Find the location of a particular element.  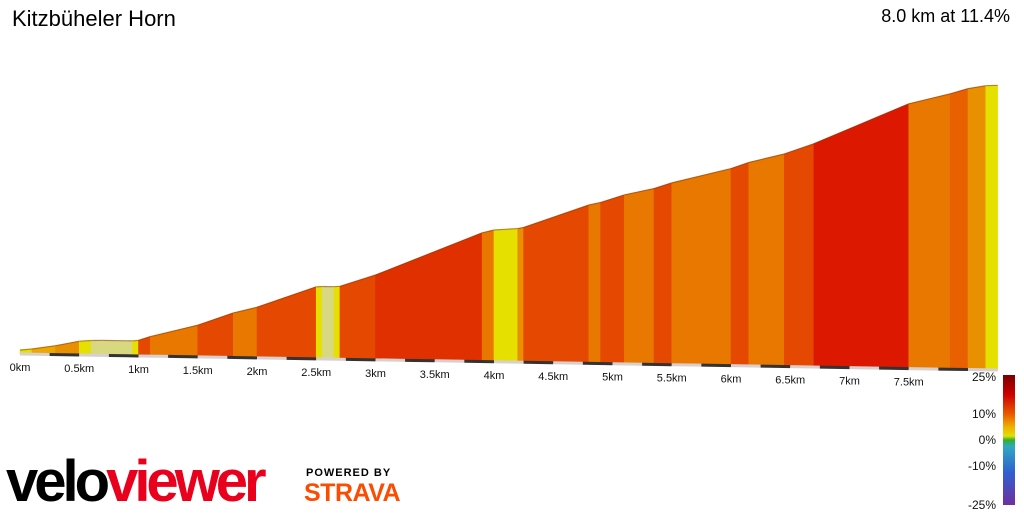

strava-logo: STRAVA is located at coordinates (352, 493).